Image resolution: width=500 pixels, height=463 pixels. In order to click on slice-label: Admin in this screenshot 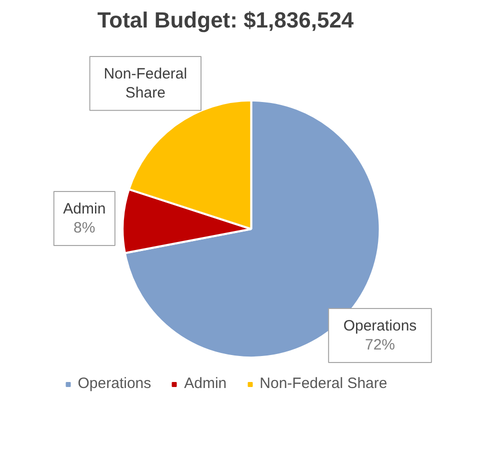, I will do `click(84, 209)`.